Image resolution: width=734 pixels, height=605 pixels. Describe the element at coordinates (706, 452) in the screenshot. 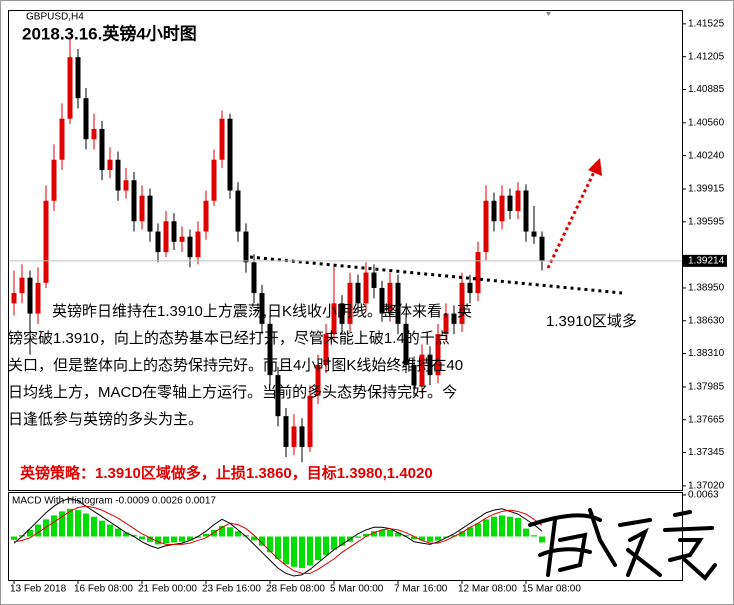

I see `y-tick-label: 1.37345` at that location.